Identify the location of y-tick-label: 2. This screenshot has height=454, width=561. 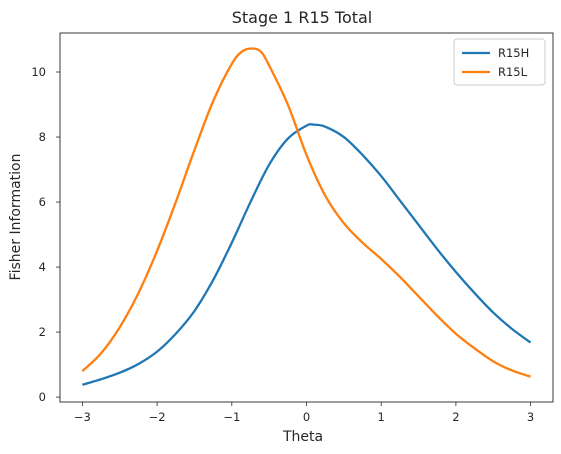
(42, 332).